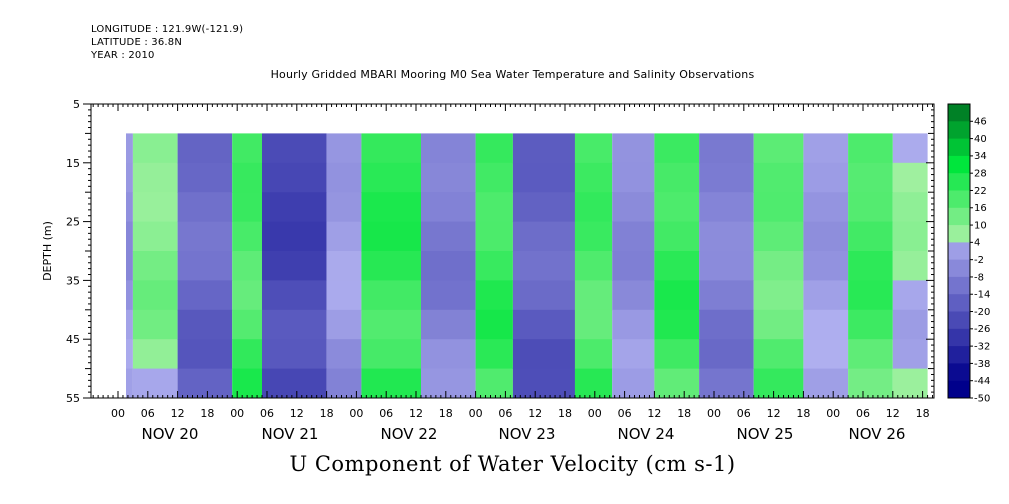 The height and width of the screenshot is (504, 1009). Describe the element at coordinates (980, 225) in the screenshot. I see `colorbar-label: 10` at that location.